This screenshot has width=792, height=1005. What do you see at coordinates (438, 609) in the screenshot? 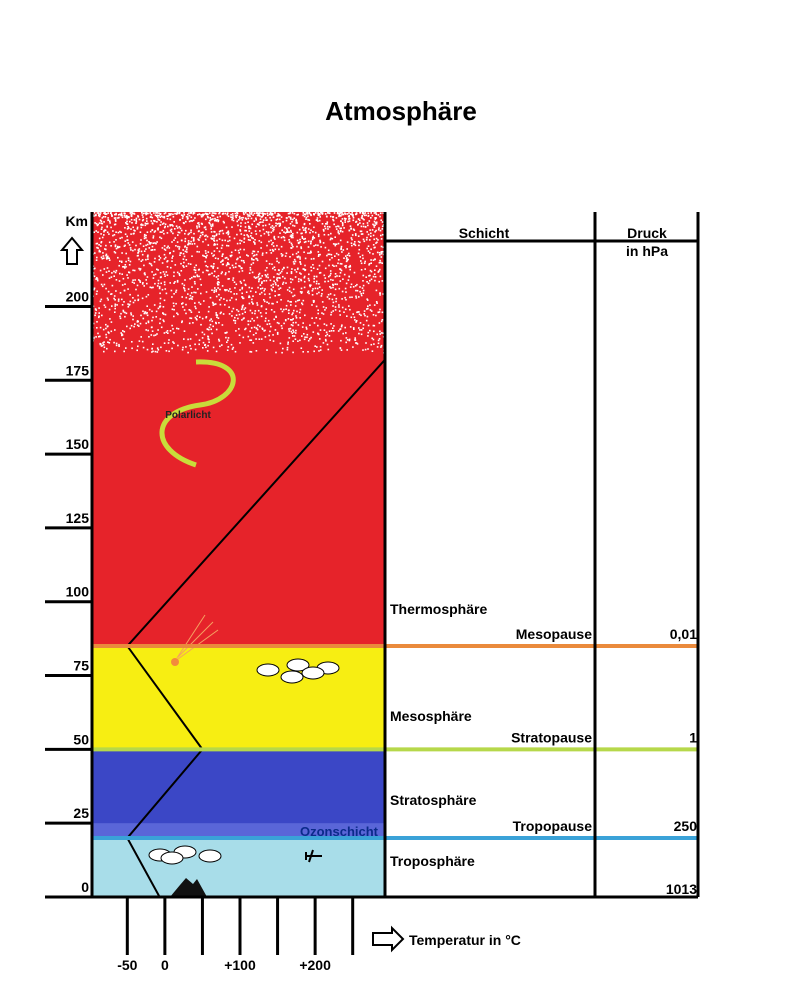
I see `layer-name: Thermosphäre` at bounding box center [438, 609].